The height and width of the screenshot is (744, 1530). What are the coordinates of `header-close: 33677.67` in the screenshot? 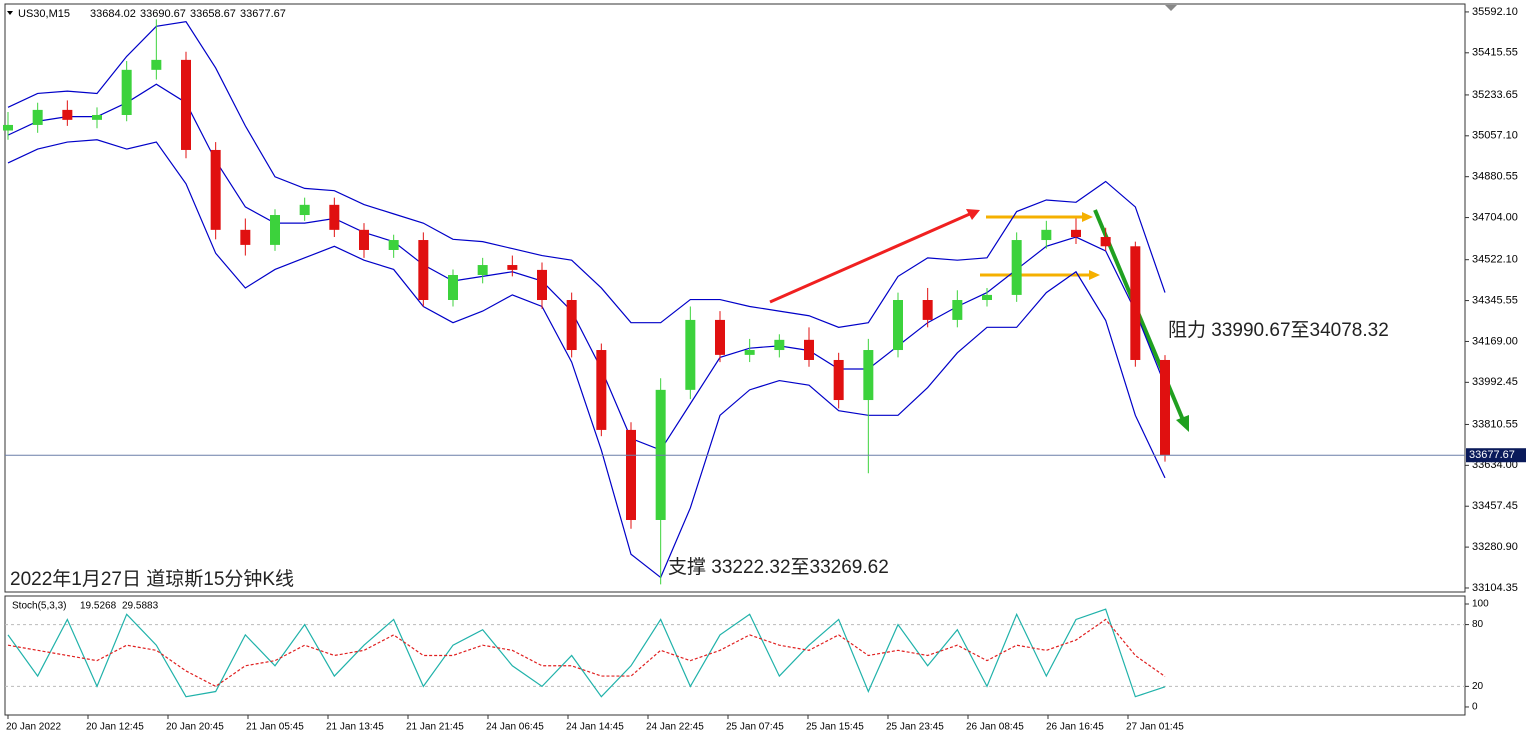 It's located at (263, 14).